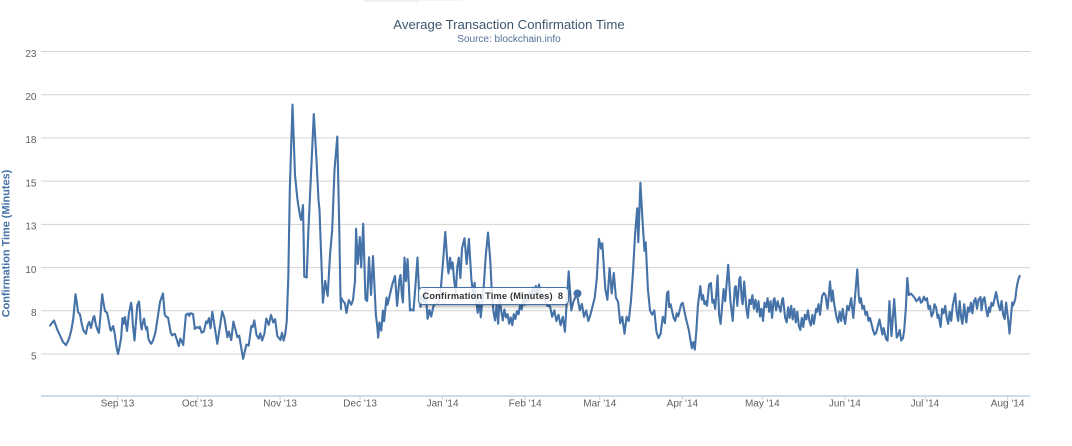 The width and height of the screenshot is (1072, 446). I want to click on svg-text: Source: blockchain.info, so click(509, 39).